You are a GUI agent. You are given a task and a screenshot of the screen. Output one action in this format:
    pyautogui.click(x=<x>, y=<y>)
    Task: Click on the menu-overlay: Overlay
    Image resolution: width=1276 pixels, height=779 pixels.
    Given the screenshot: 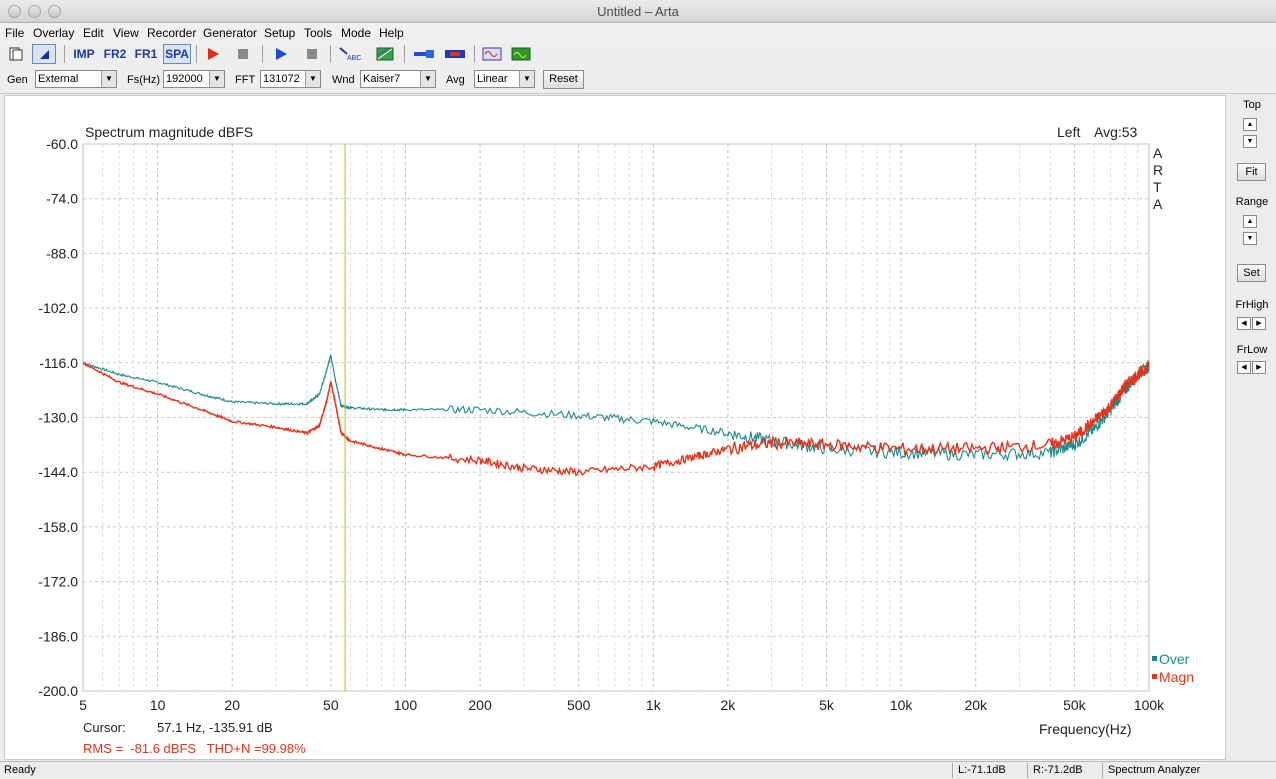 What is the action you would take?
    pyautogui.click(x=54, y=33)
    